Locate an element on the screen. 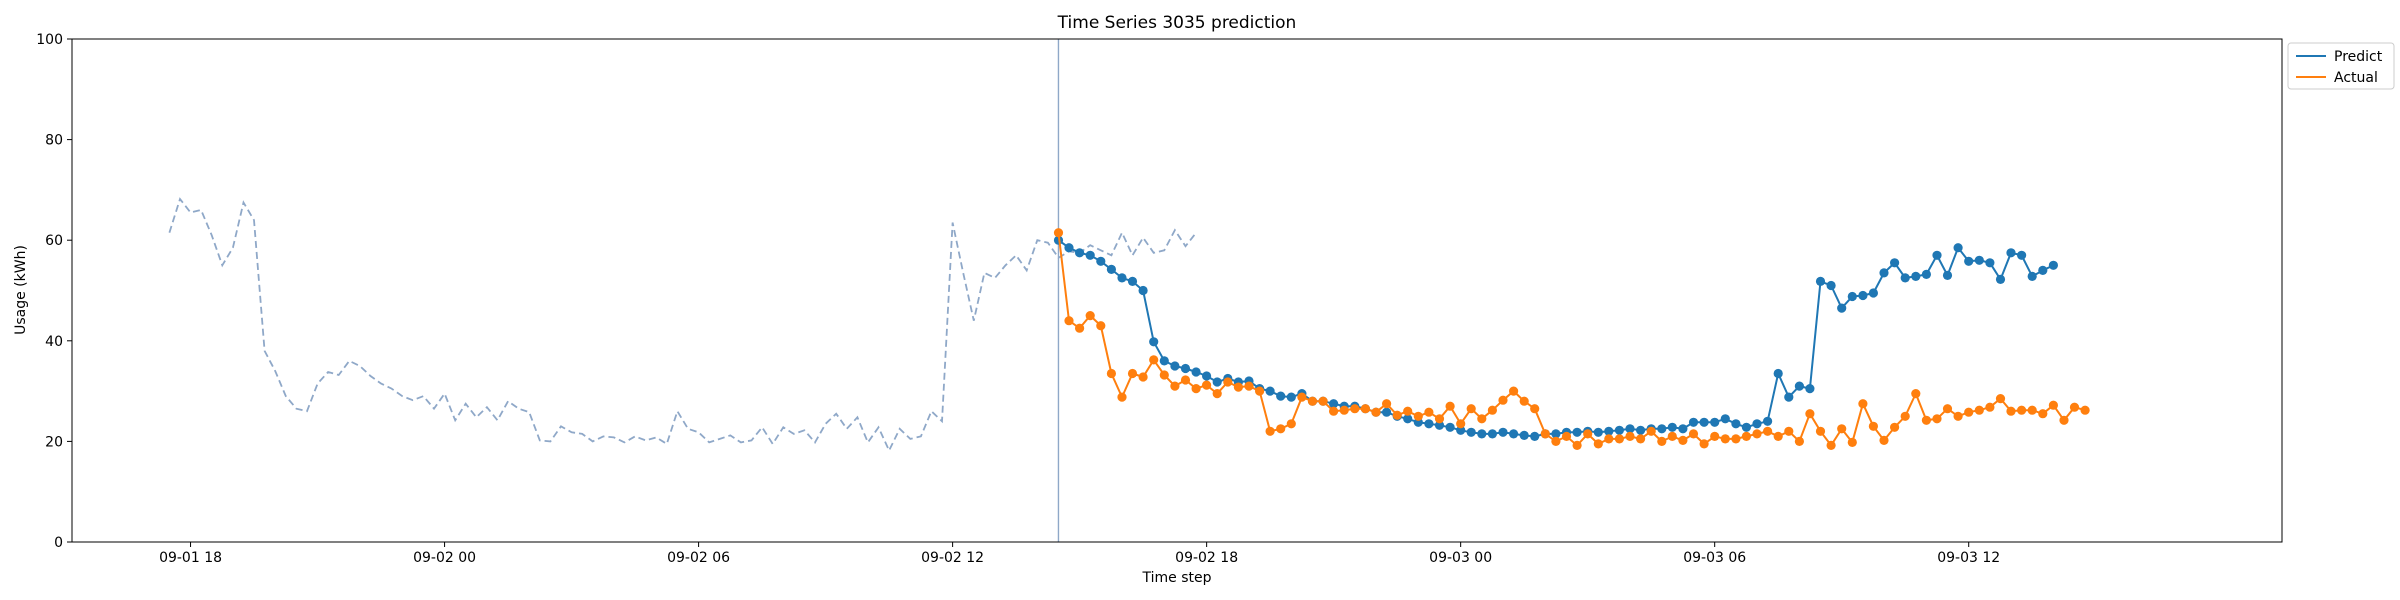 The height and width of the screenshot is (600, 2400). y-tick-label: 40 is located at coordinates (54, 342).